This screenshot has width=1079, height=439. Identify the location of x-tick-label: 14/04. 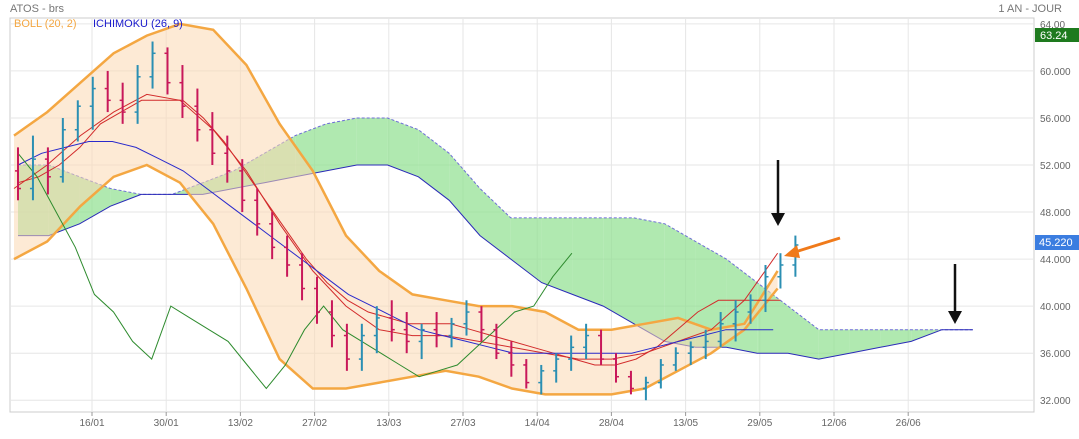
(537, 423).